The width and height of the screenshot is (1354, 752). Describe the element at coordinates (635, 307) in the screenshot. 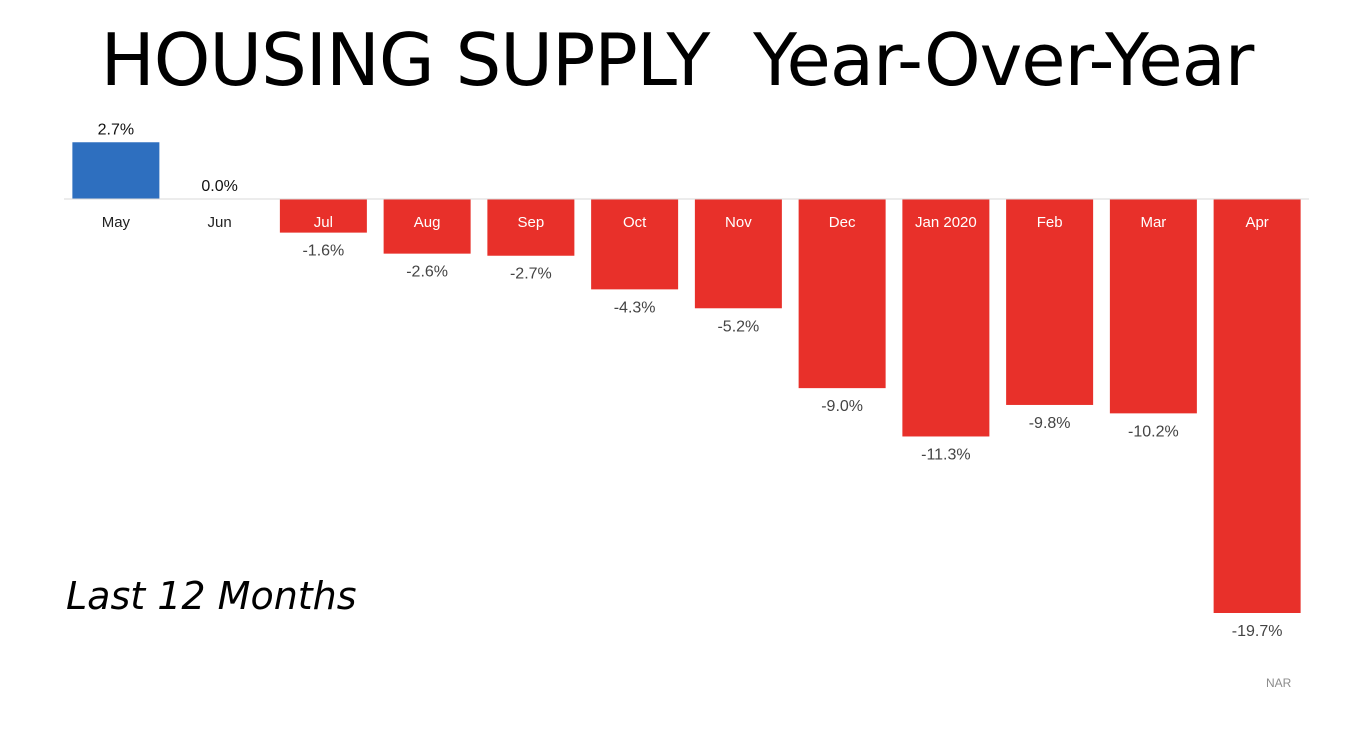

I see `data-label-oct: -4.3%` at that location.